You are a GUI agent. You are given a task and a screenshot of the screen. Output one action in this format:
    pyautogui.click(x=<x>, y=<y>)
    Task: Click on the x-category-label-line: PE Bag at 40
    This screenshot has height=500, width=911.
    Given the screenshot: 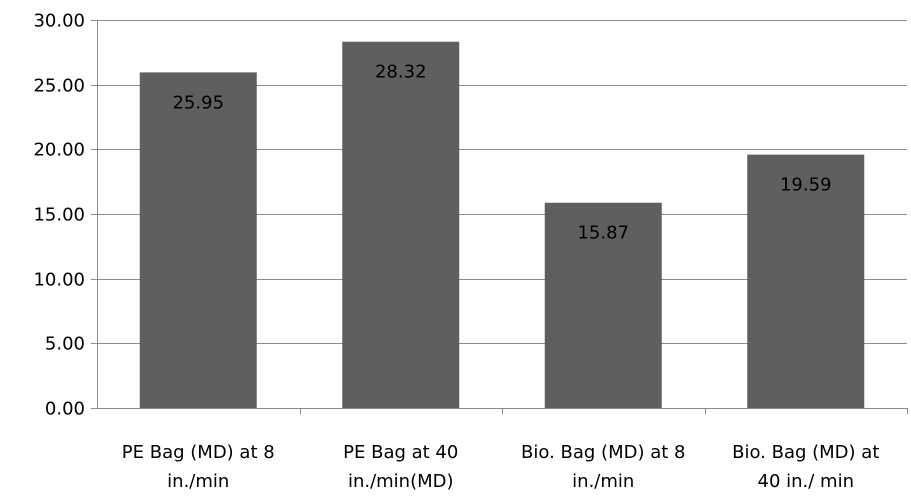 What is the action you would take?
    pyautogui.click(x=400, y=452)
    